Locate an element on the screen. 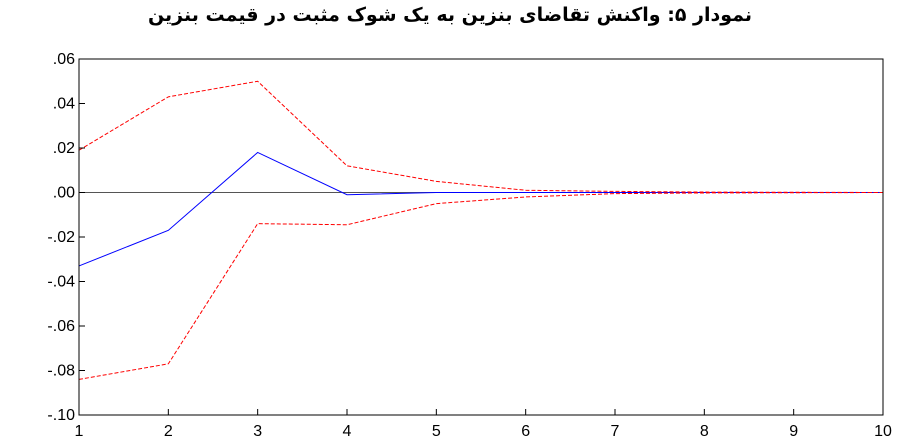  x-tick-label: 8 is located at coordinates (704, 431).